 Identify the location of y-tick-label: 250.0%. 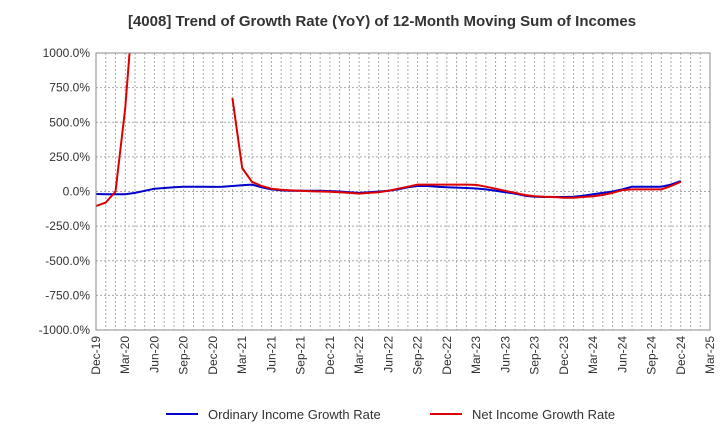
(69, 157).